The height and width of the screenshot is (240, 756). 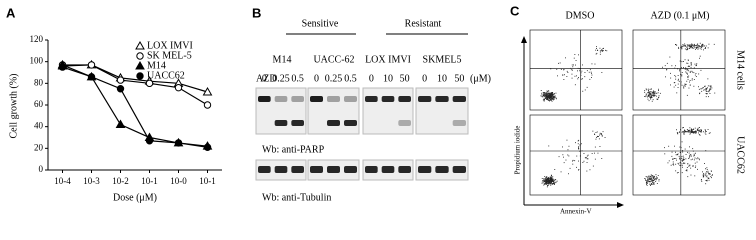 I want to click on panel-label: B, so click(x=256, y=12).